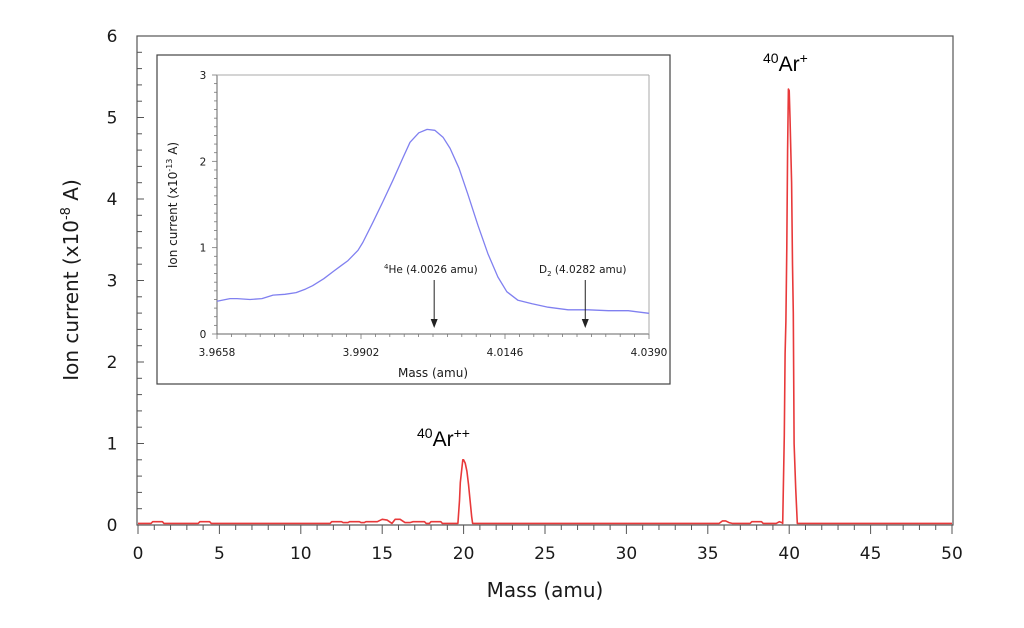 The width and height of the screenshot is (1024, 628). What do you see at coordinates (203, 76) in the screenshot?
I see `inset-y-tick-label: 3` at bounding box center [203, 76].